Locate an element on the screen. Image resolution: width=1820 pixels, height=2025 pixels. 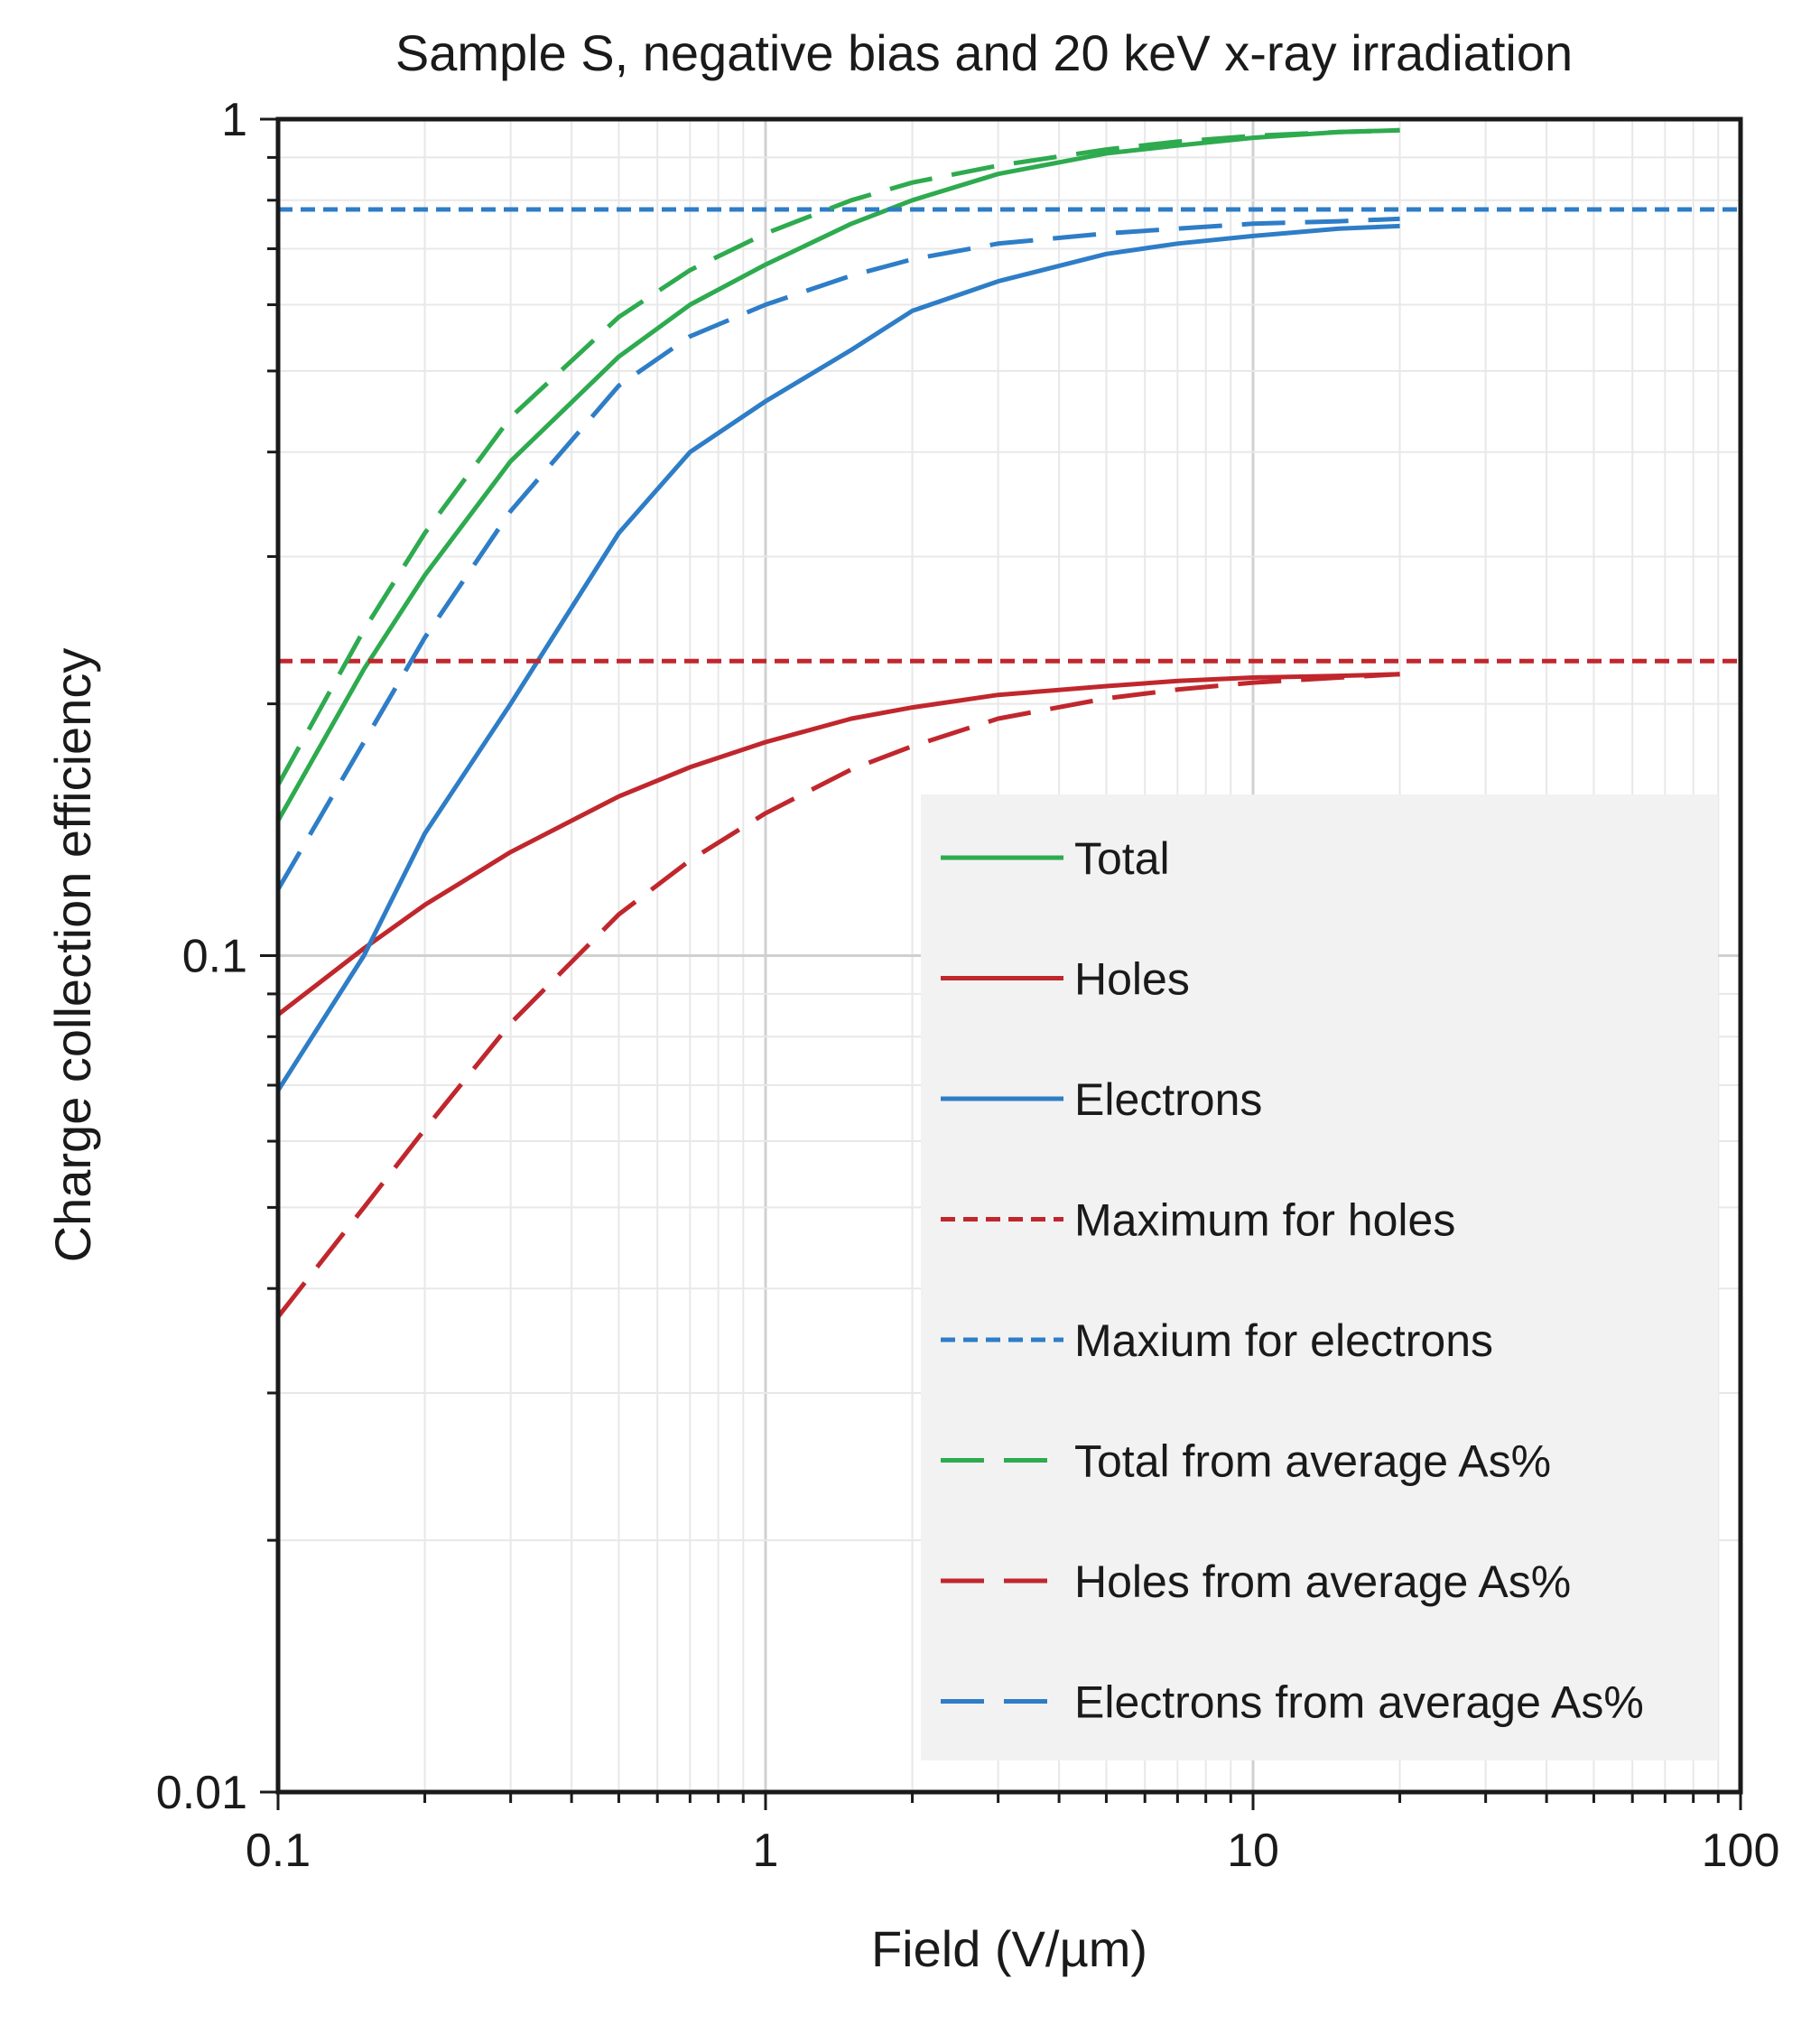
legend-label-5: Maxium for electrons is located at coordinates (1284, 1340).